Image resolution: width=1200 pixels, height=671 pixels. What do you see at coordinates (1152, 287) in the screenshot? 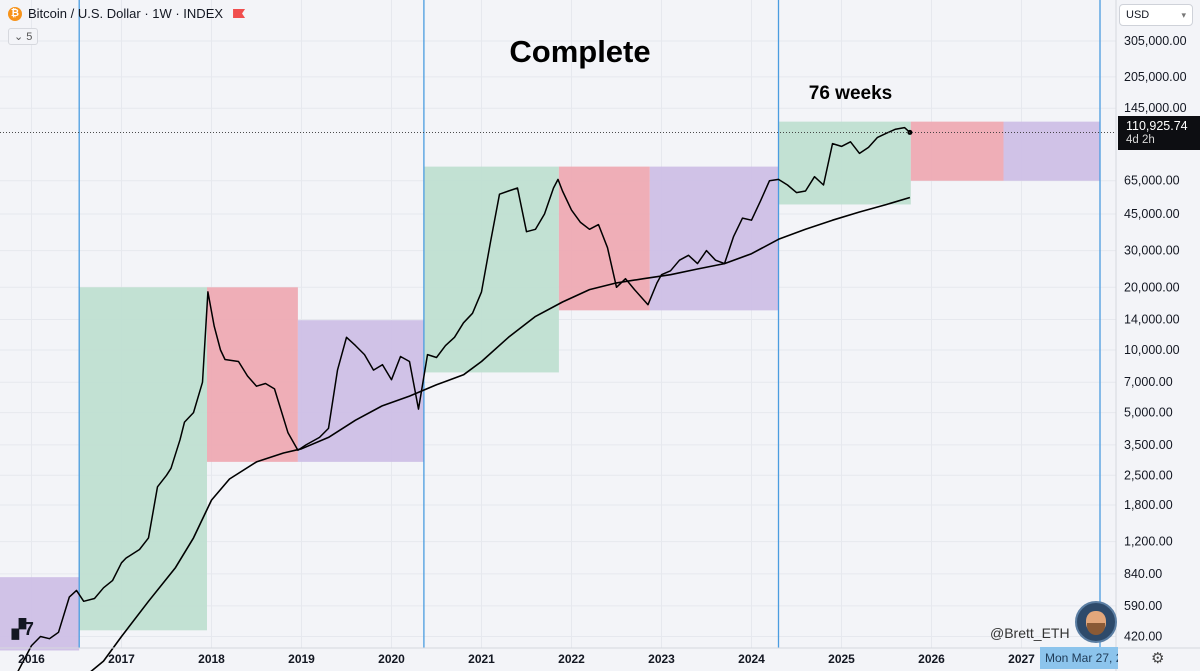
I see `y-tick-label: 20,000.00` at bounding box center [1152, 287].